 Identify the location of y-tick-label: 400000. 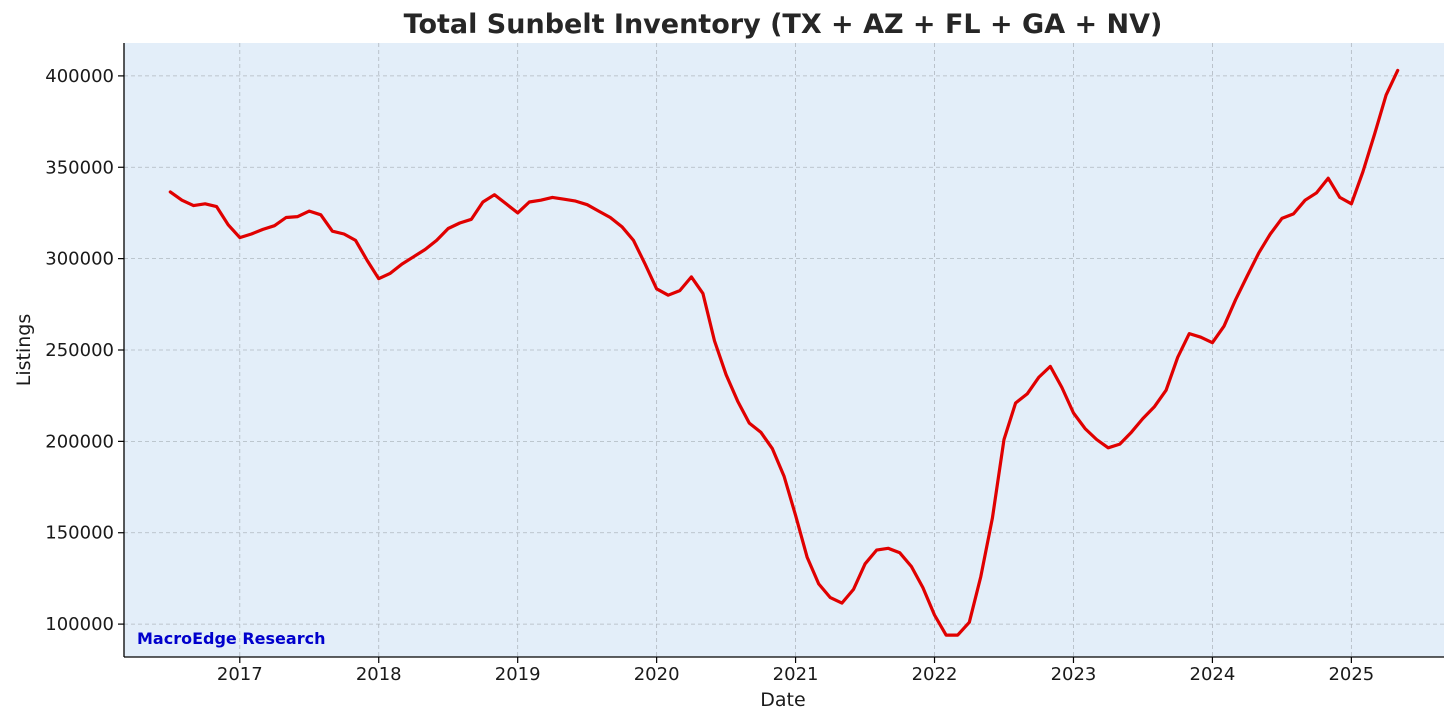
(79, 76).